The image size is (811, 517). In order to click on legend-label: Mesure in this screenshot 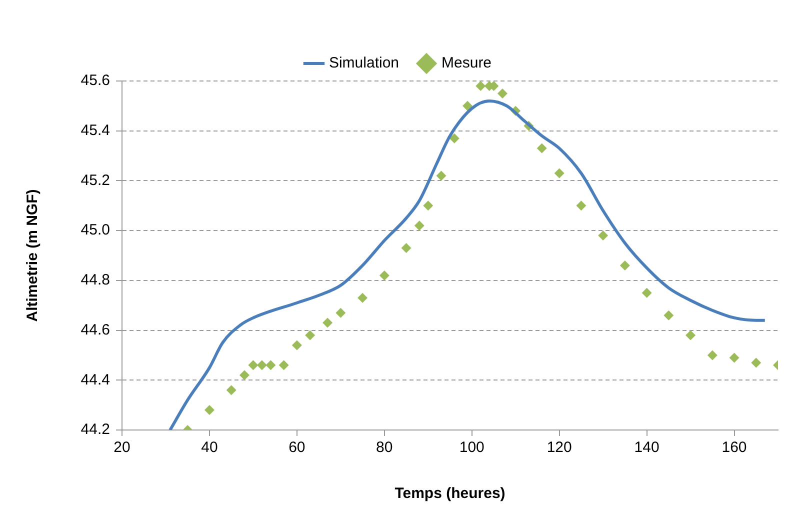, I will do `click(467, 63)`.